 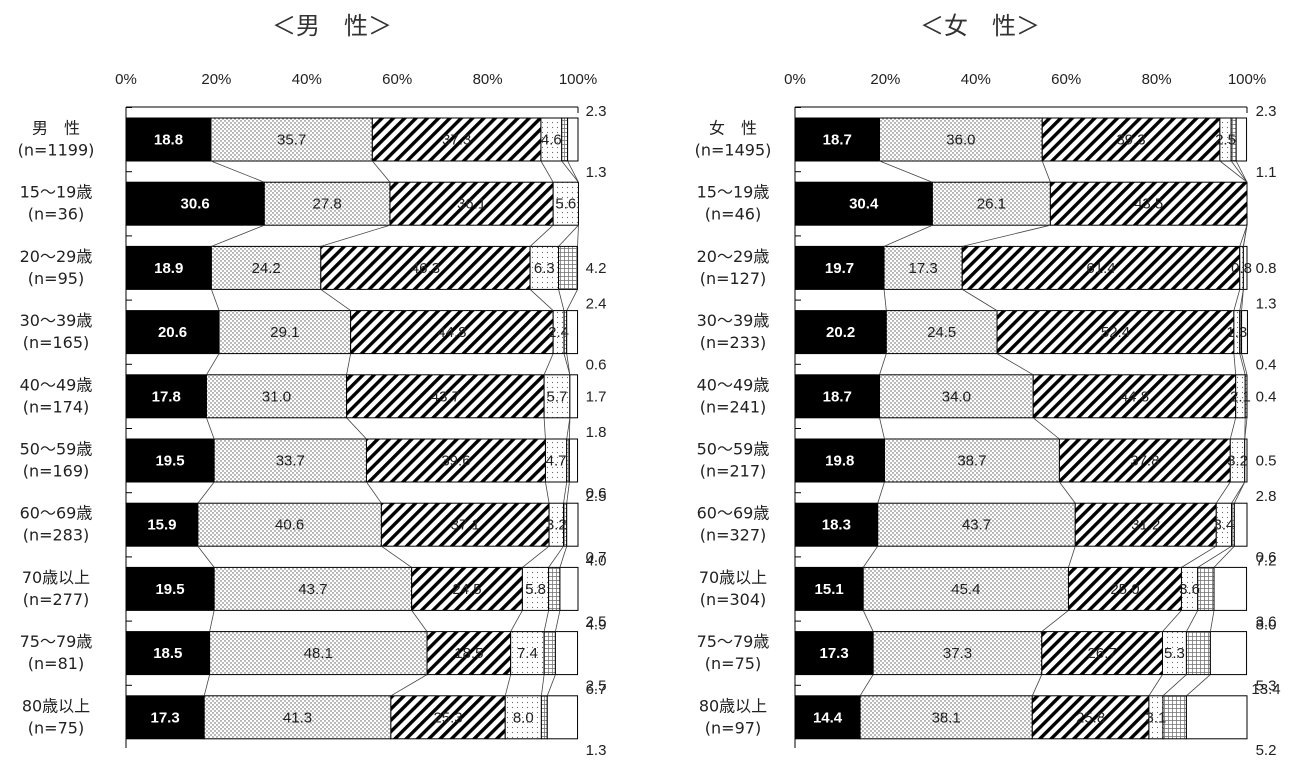 What do you see at coordinates (290, 461) in the screenshot?
I see `segment-value-label: 33.7` at bounding box center [290, 461].